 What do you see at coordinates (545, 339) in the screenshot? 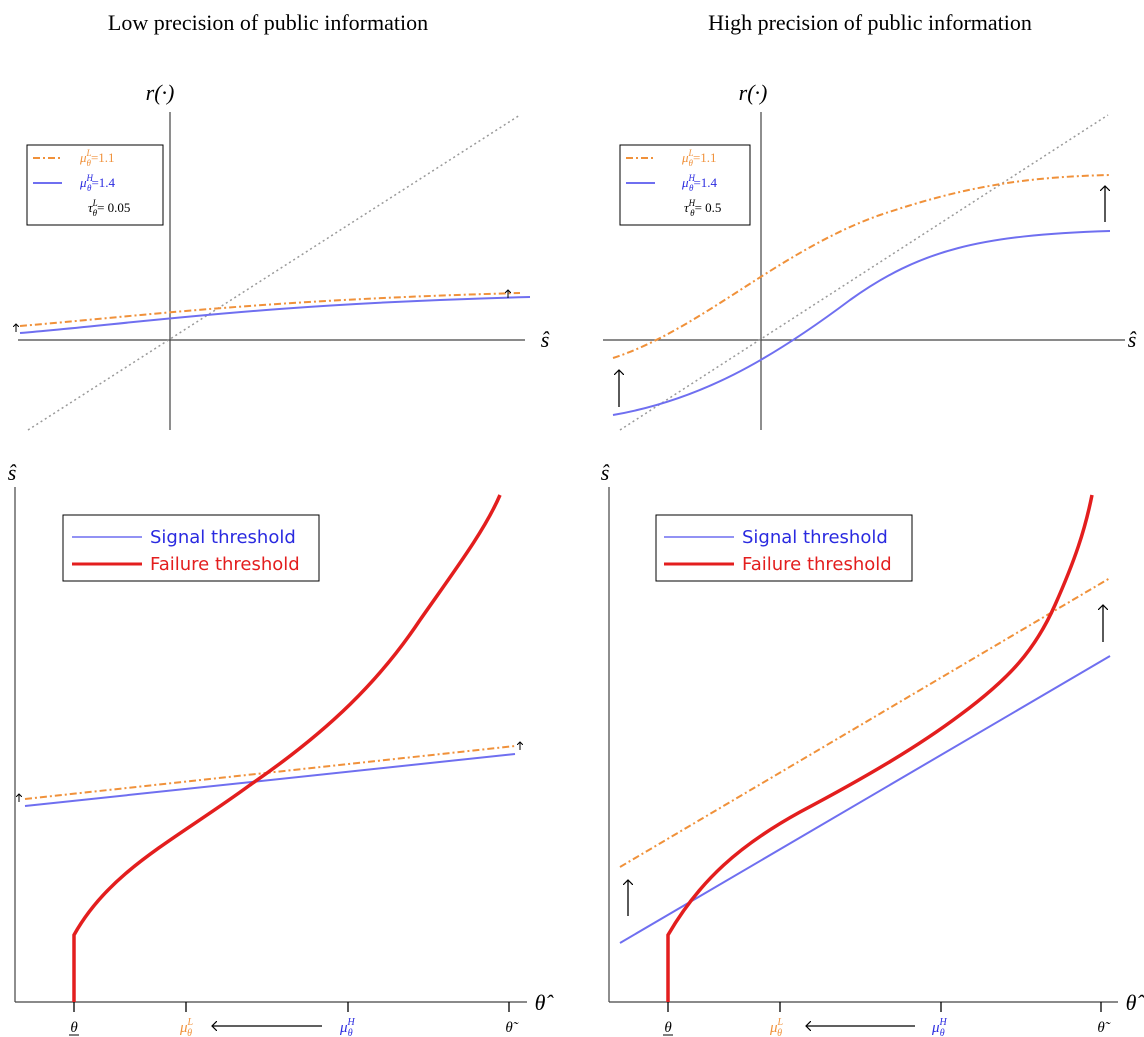
I see `top-left-x-label: ŝ` at bounding box center [545, 339].